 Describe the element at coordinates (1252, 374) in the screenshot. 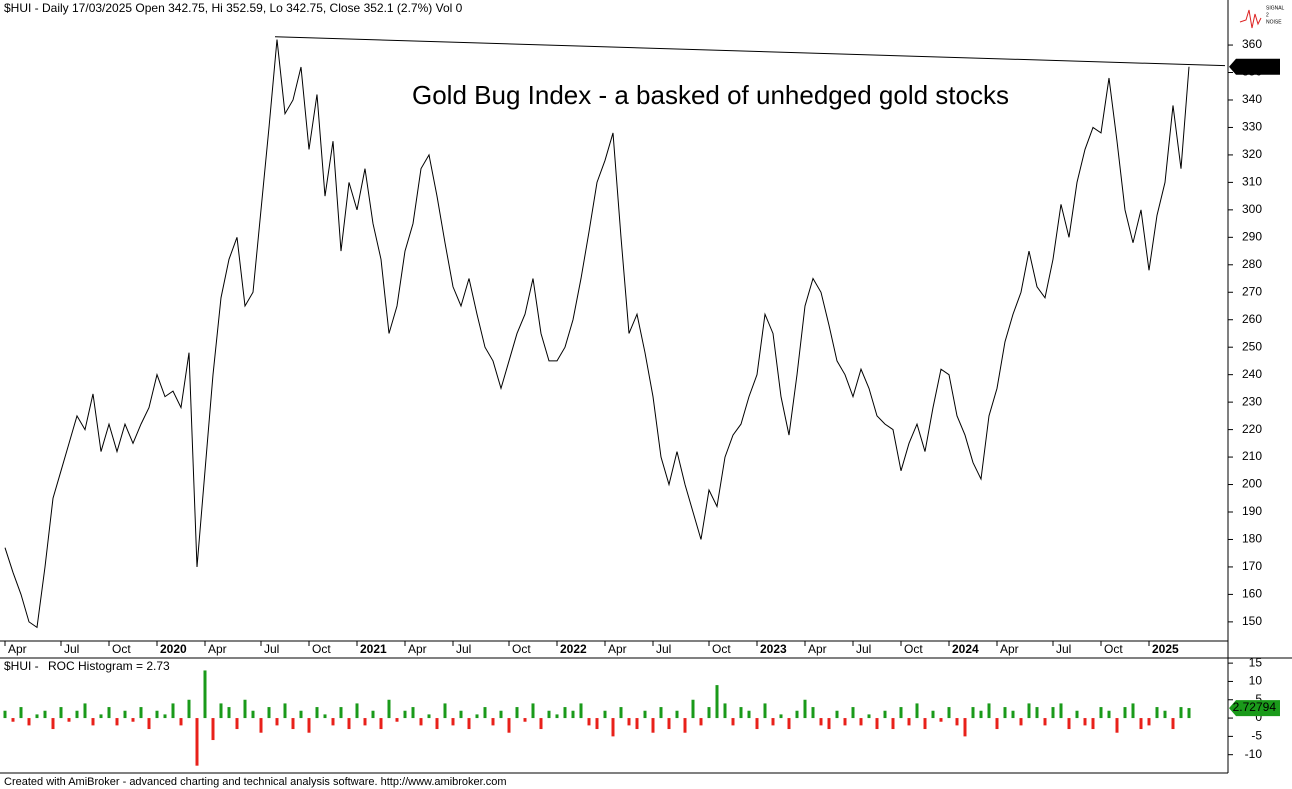

I see `y-tick-label: 240` at that location.